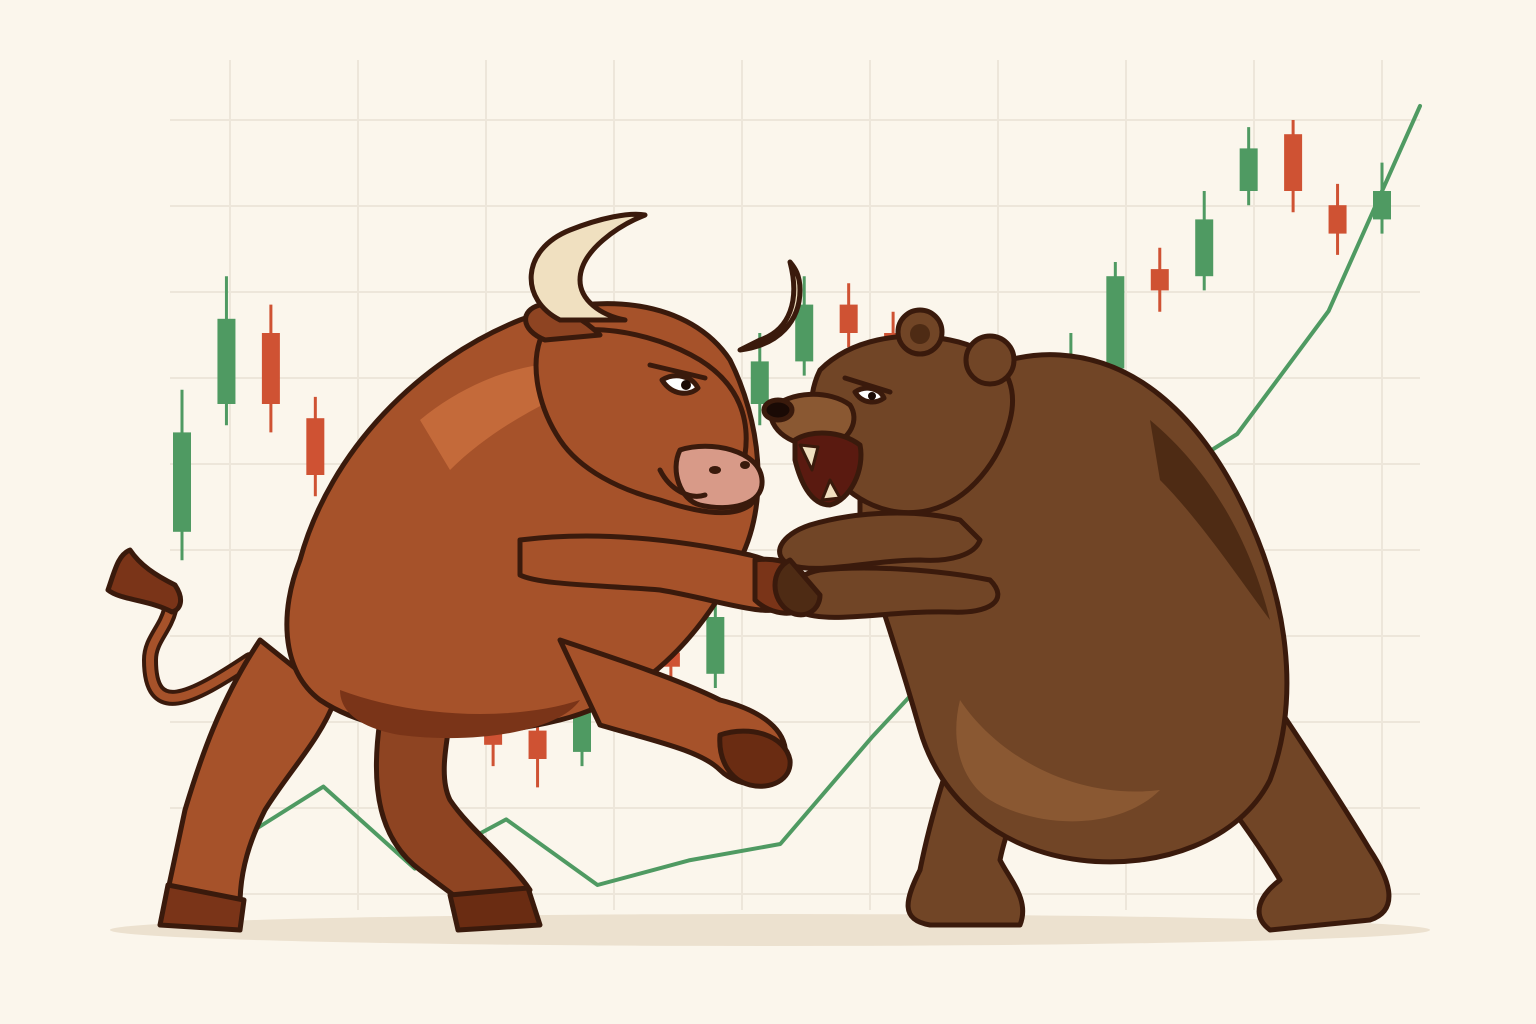 The width and height of the screenshot is (1536, 1024). What do you see at coordinates (686, 385) in the screenshot?
I see `bull-pupil` at bounding box center [686, 385].